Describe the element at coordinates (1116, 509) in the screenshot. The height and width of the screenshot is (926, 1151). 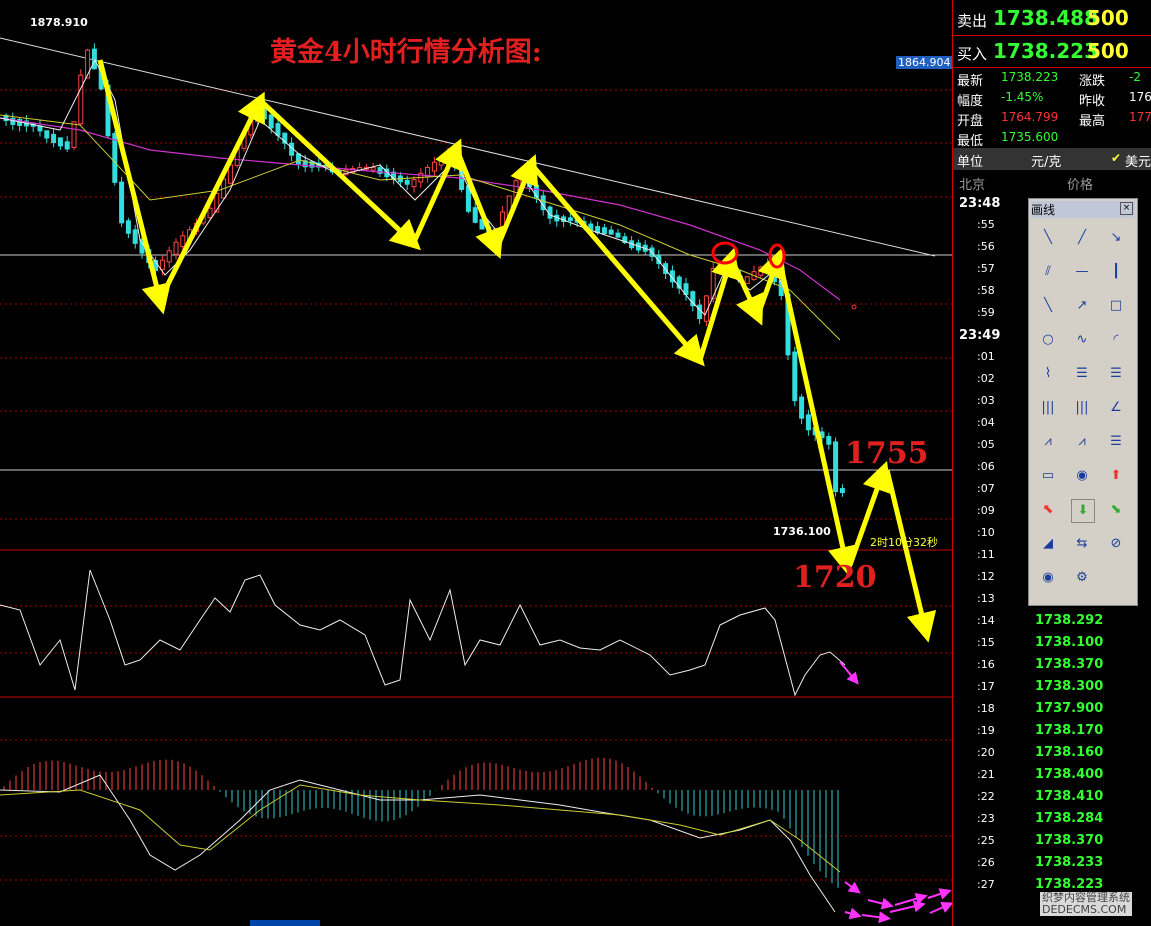
I see `draw-tool: ⬊` at that location.